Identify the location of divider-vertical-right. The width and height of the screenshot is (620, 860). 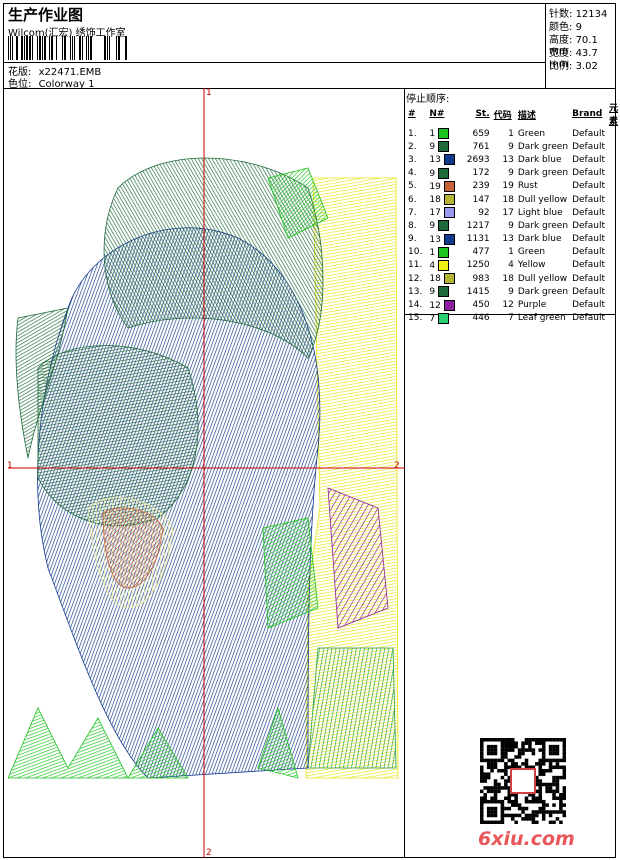
(545, 45).